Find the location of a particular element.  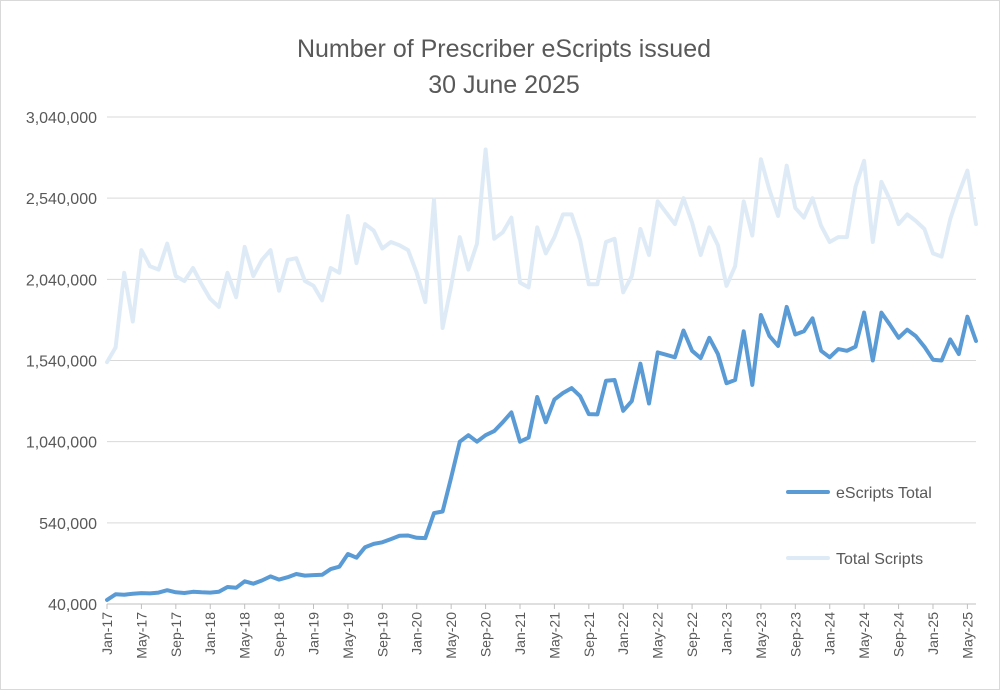

y-tick-label: 2,540,000 is located at coordinates (61, 199).